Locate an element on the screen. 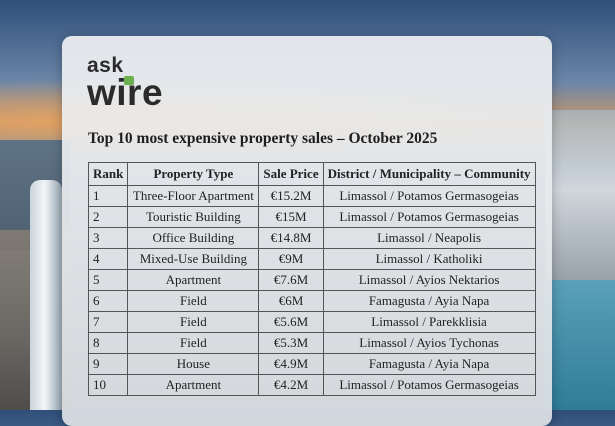 This screenshot has height=426, width=615. background-tower is located at coordinates (46, 295).